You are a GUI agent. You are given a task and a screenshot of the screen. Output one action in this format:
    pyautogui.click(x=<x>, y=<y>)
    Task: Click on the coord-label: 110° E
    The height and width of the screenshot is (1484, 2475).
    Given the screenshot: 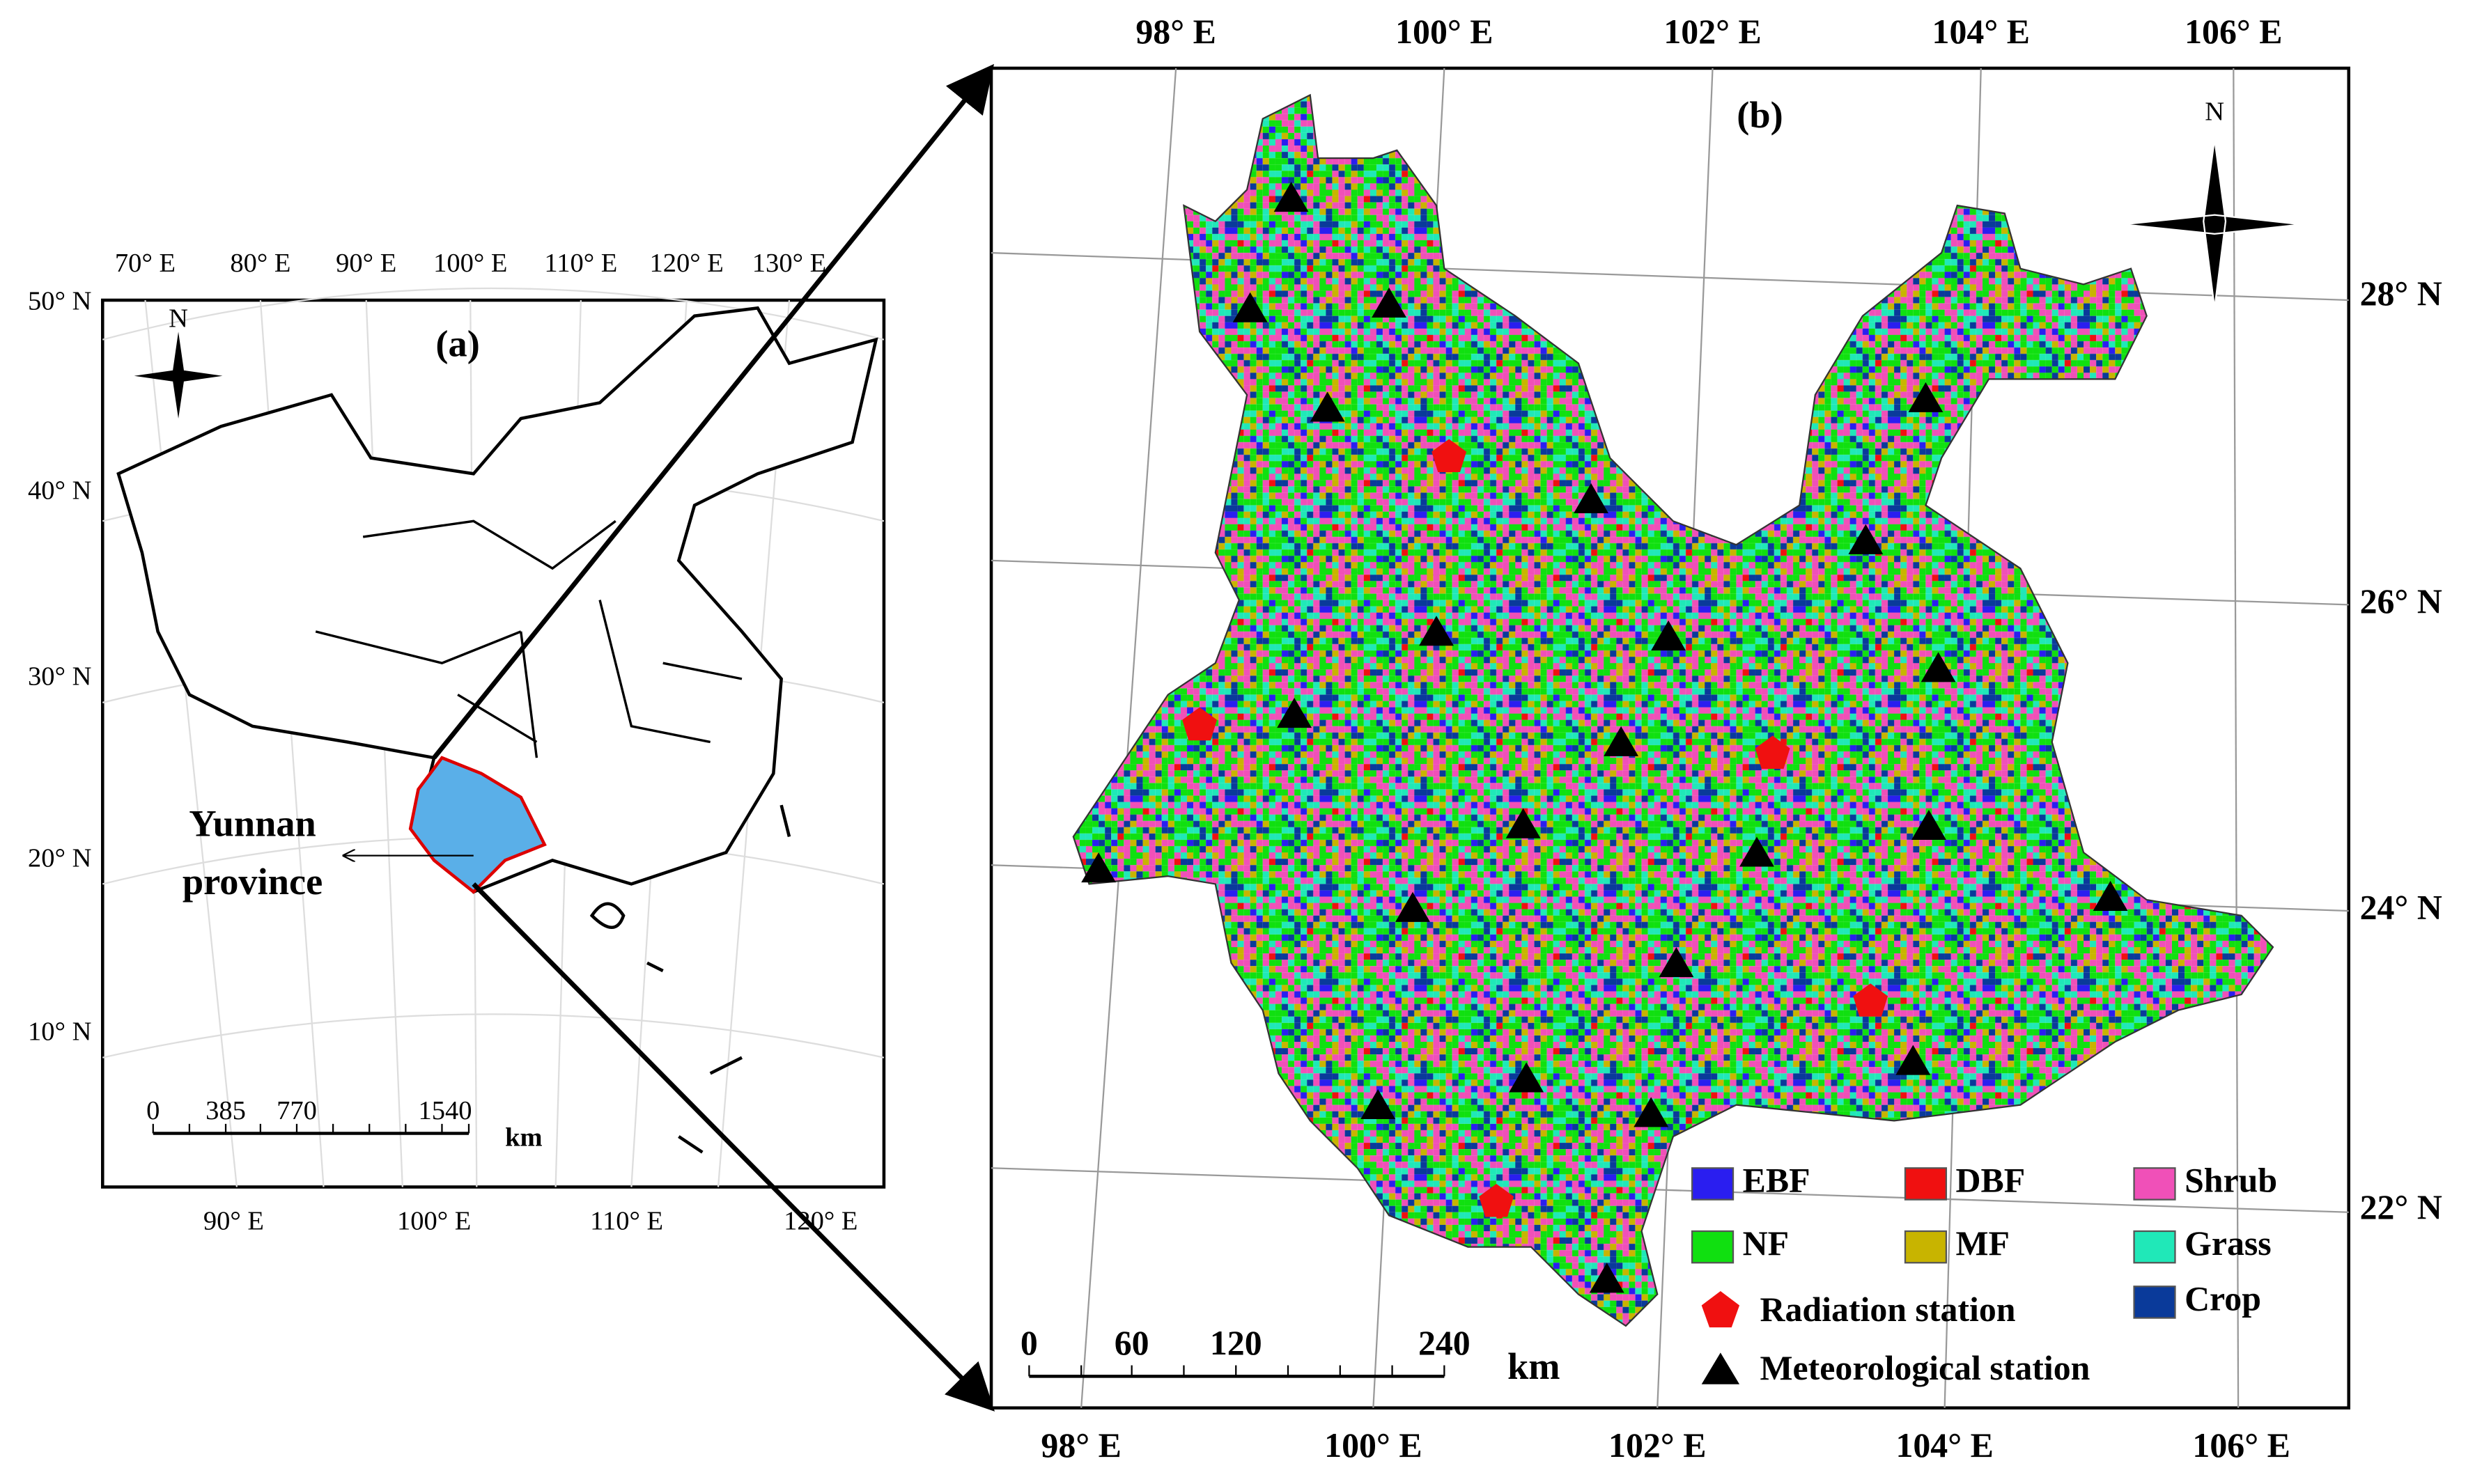 What is the action you would take?
    pyautogui.click(x=580, y=263)
    